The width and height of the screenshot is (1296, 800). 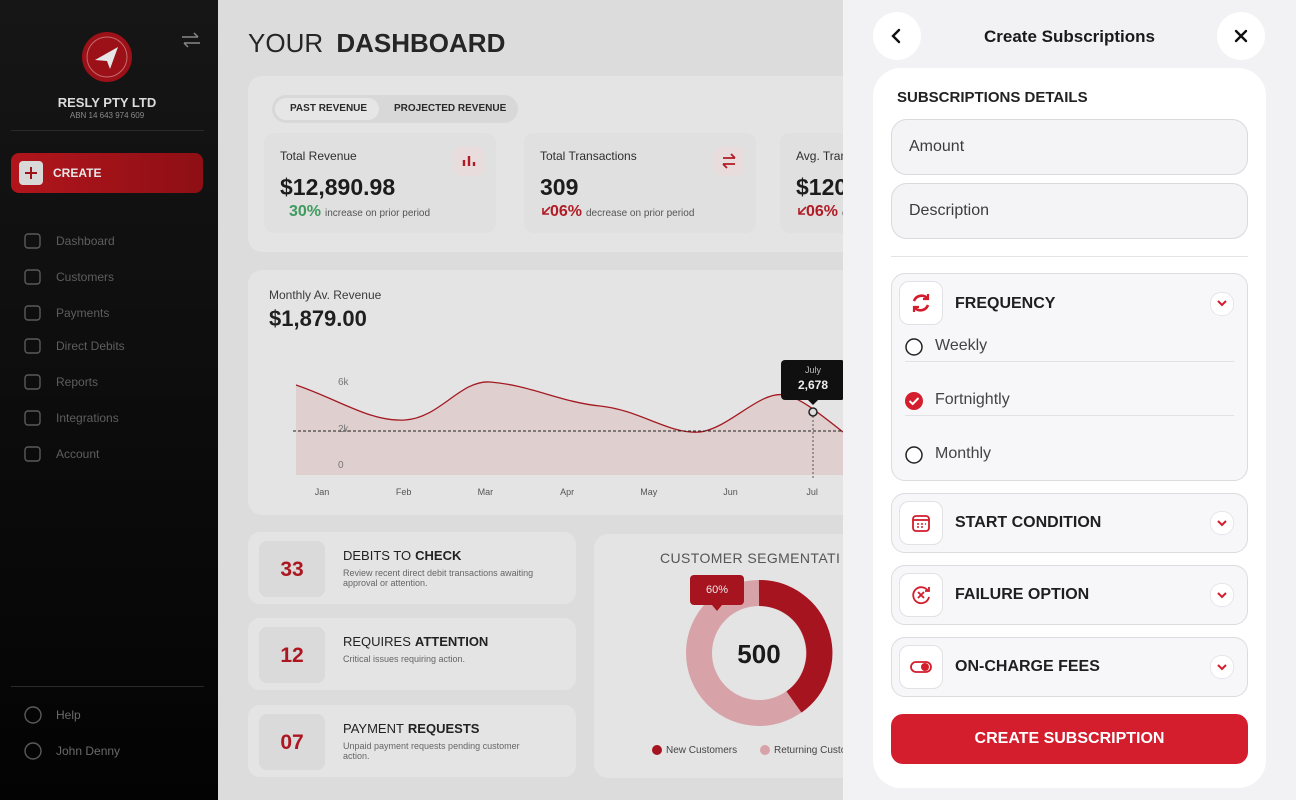 I want to click on panel-title: Create Subscriptions, so click(x=1069, y=36).